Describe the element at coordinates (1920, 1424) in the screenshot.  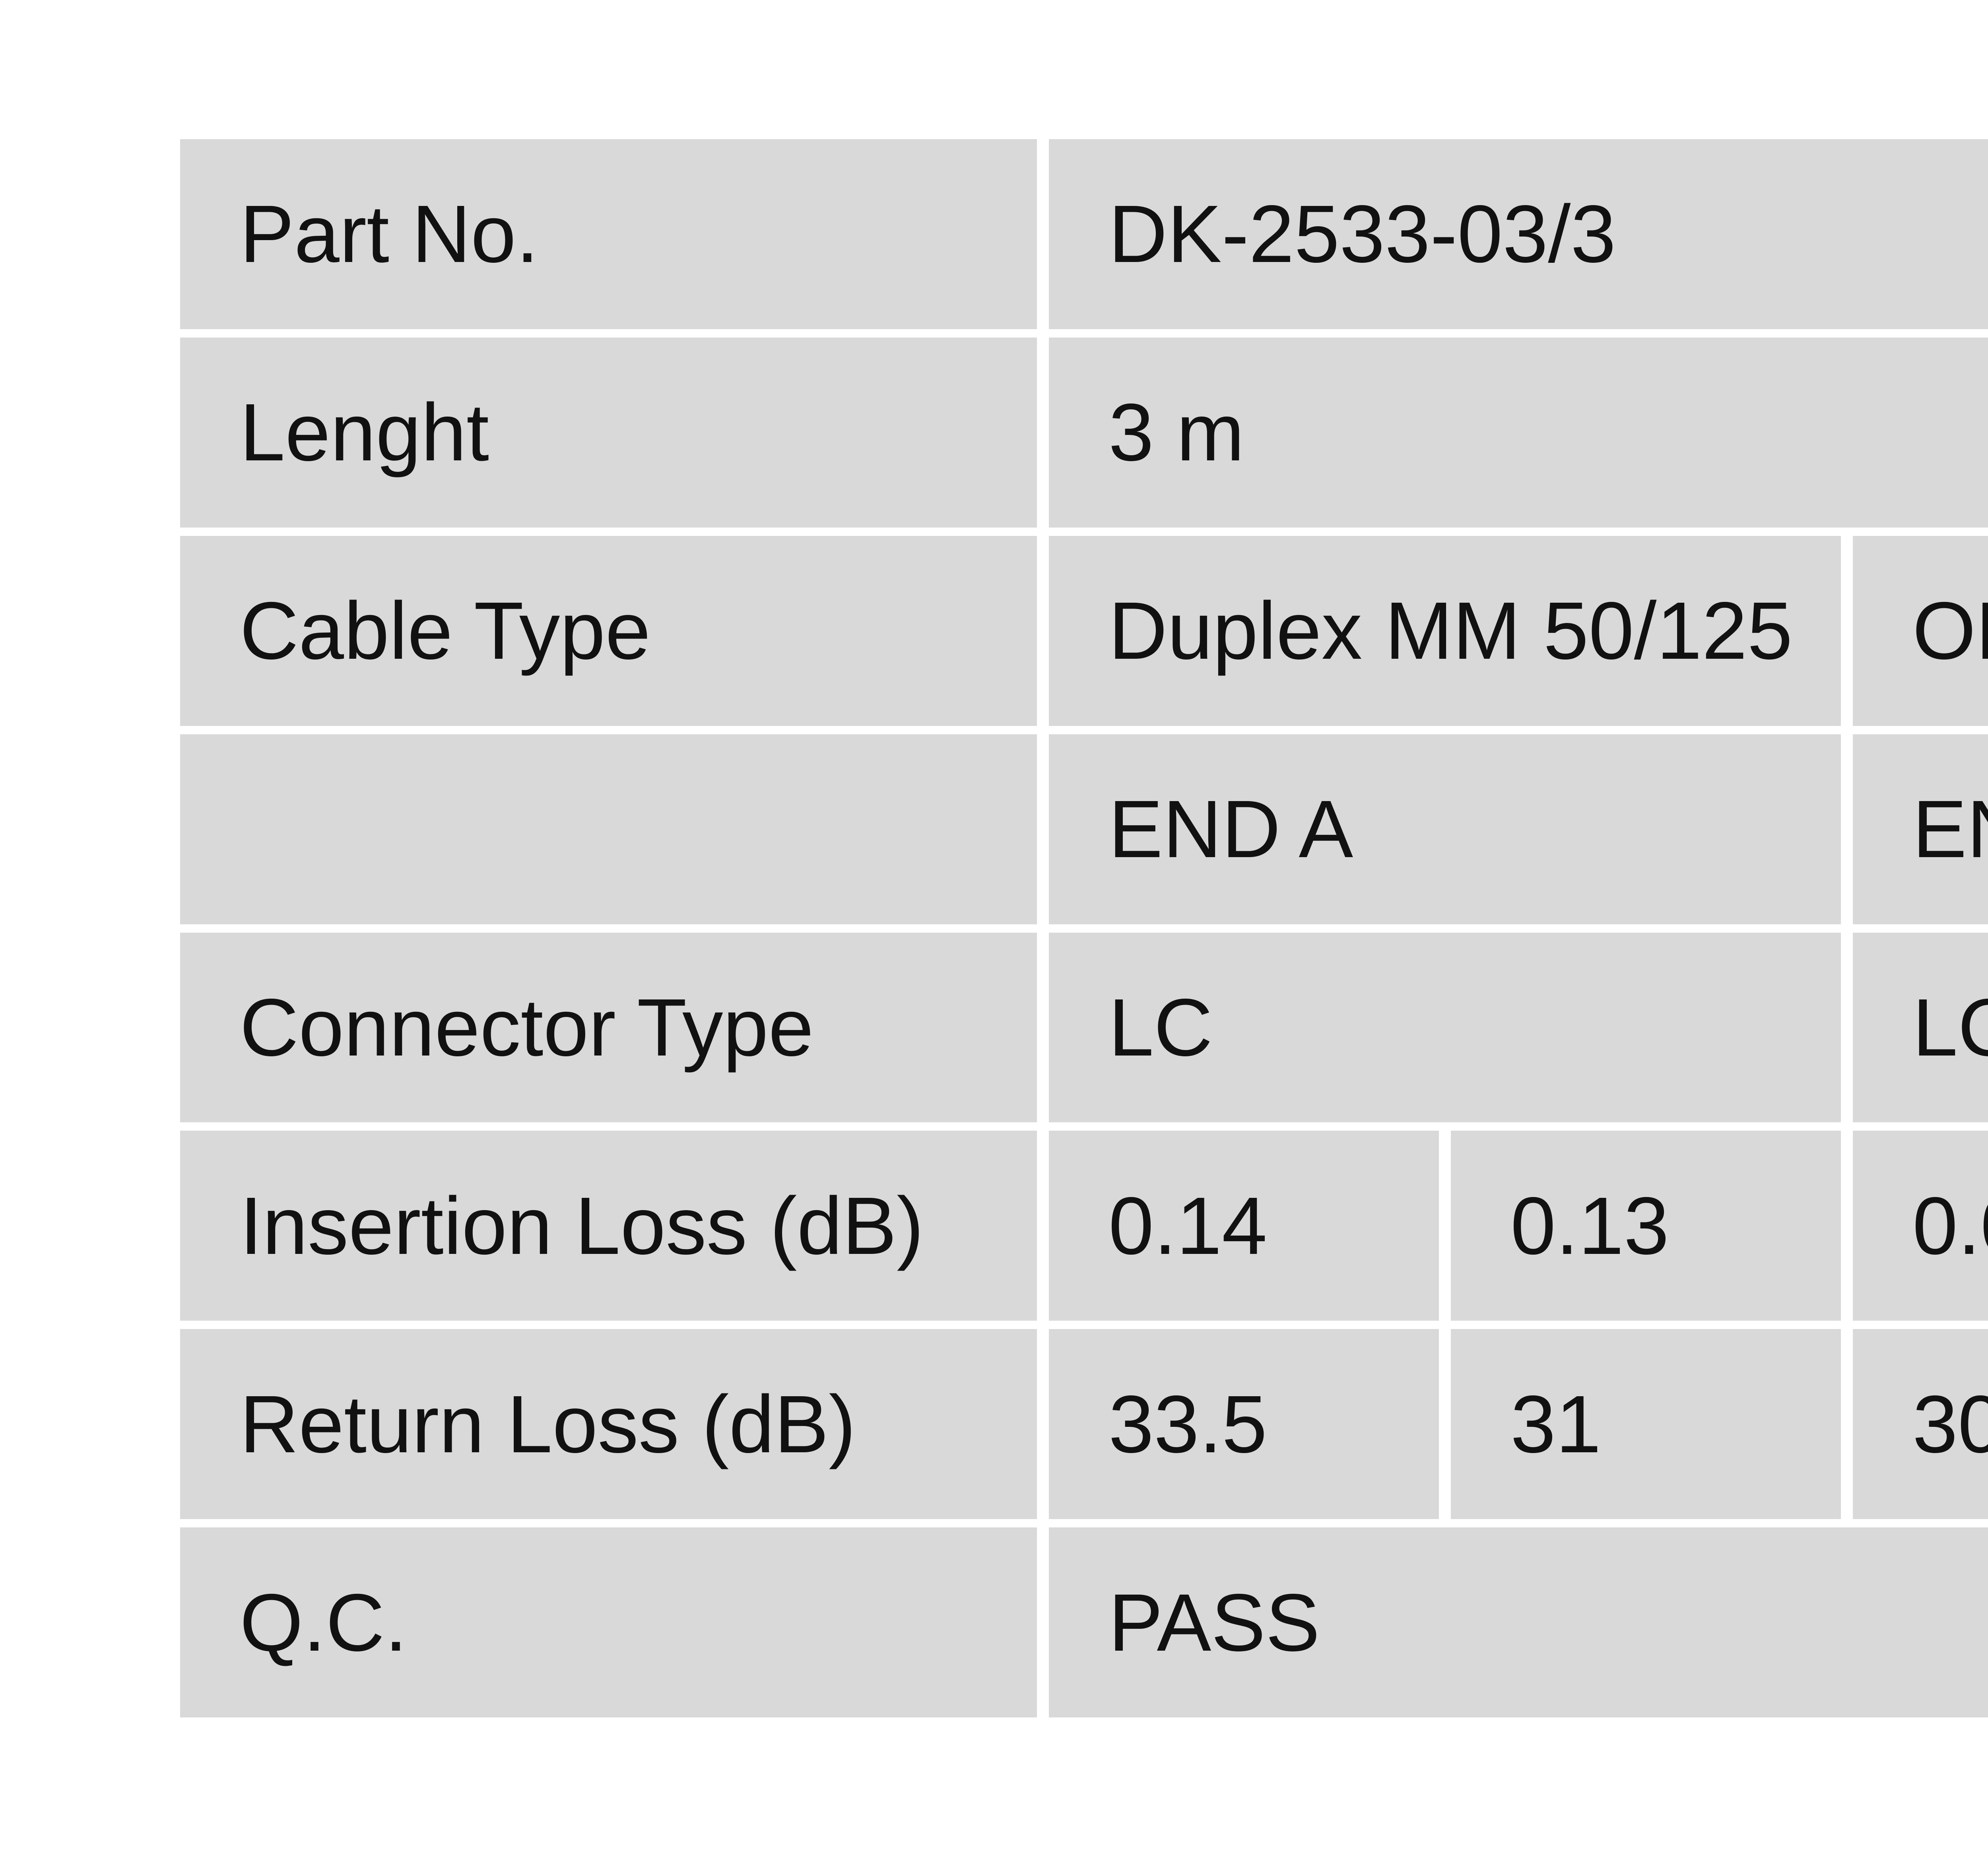
I see `return-loss-end-b-1: 30.6` at that location.